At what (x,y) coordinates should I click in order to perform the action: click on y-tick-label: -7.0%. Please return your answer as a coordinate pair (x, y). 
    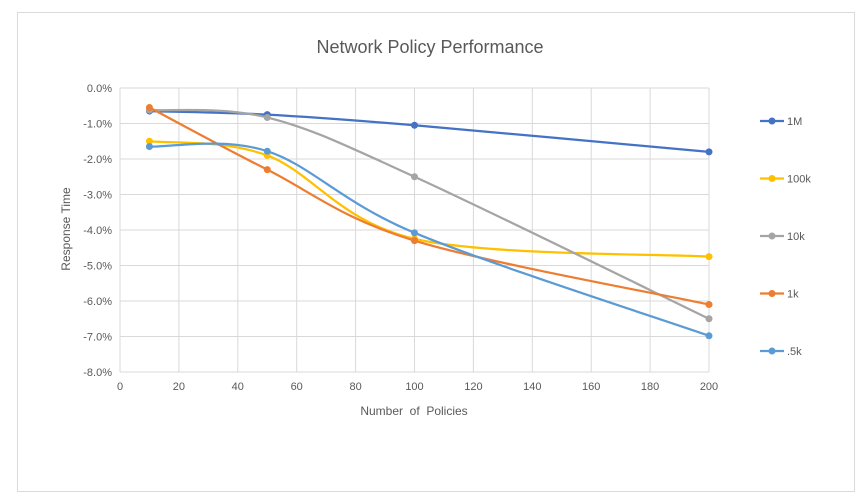
    Looking at the image, I should click on (97, 338).